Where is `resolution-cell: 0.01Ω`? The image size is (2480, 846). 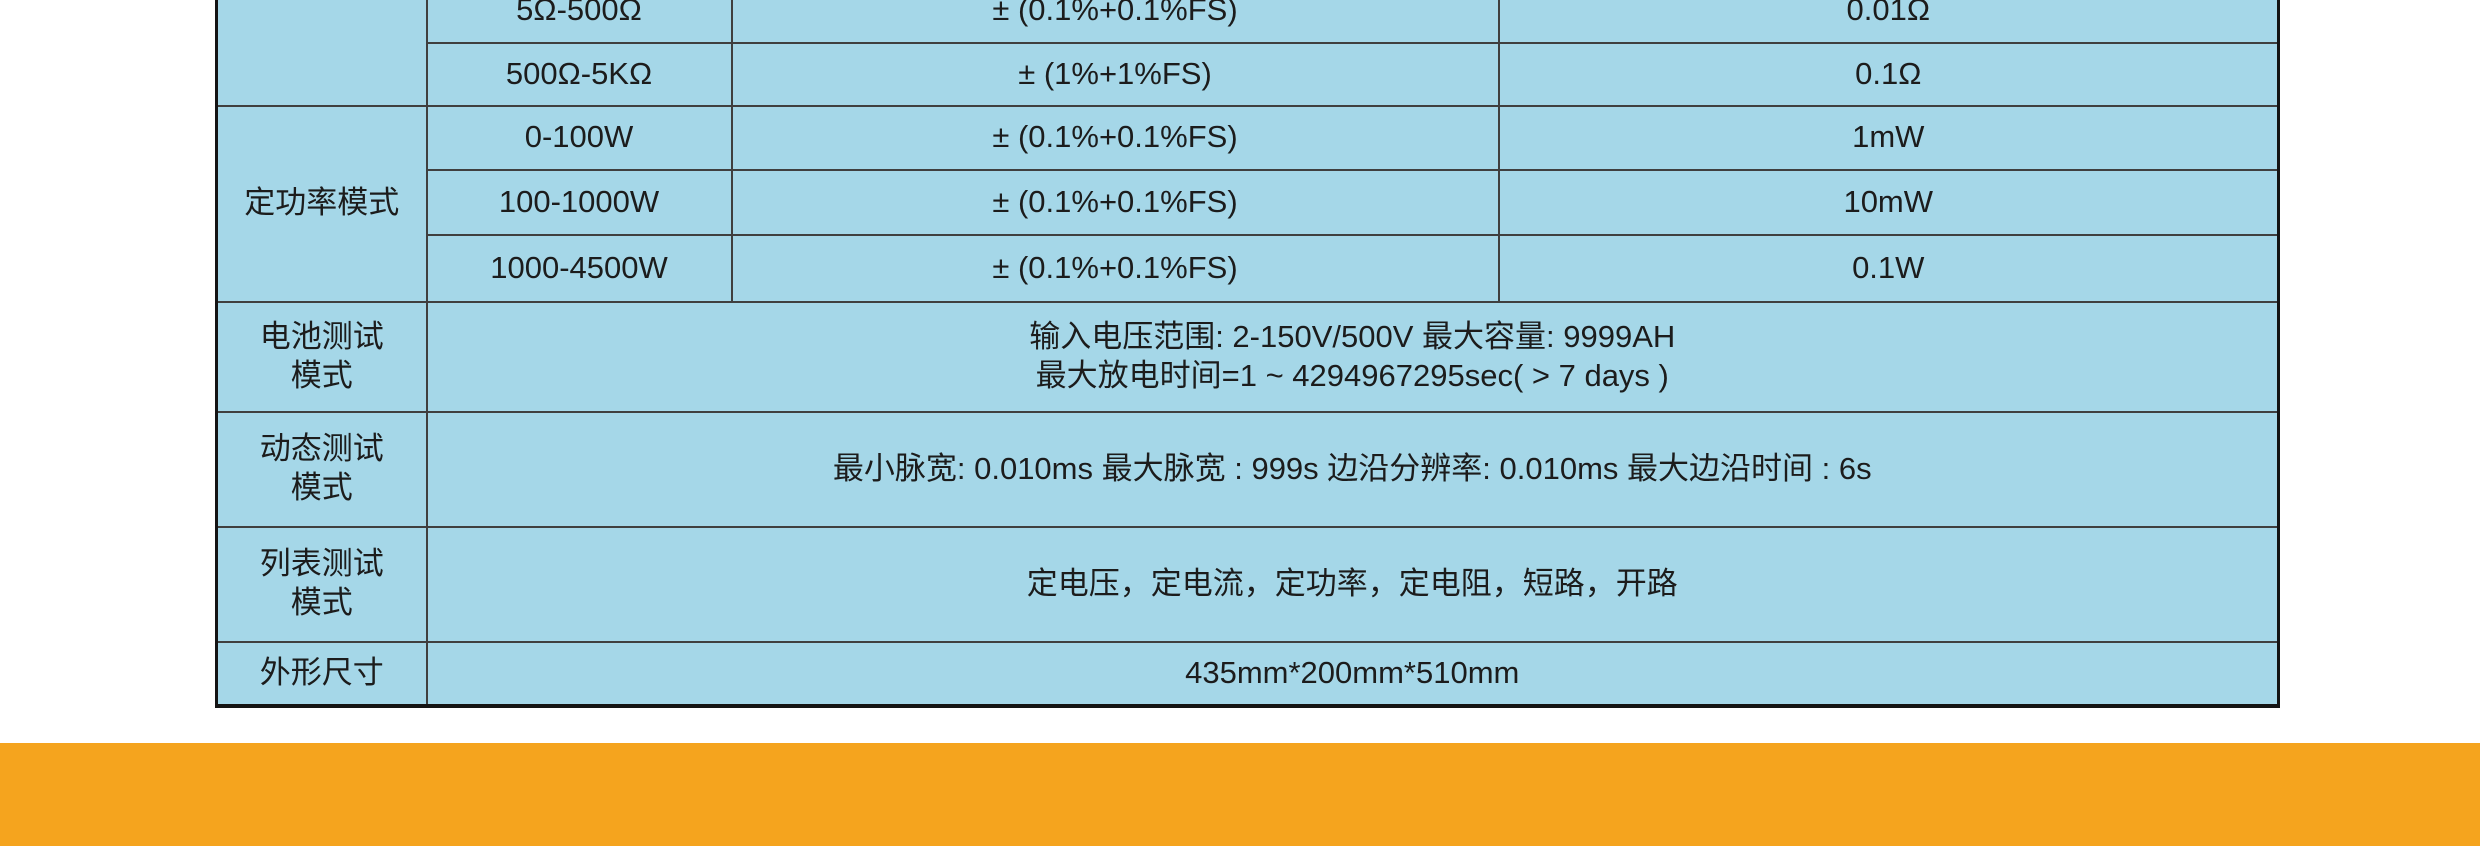 resolution-cell: 0.01Ω is located at coordinates (1888, 22).